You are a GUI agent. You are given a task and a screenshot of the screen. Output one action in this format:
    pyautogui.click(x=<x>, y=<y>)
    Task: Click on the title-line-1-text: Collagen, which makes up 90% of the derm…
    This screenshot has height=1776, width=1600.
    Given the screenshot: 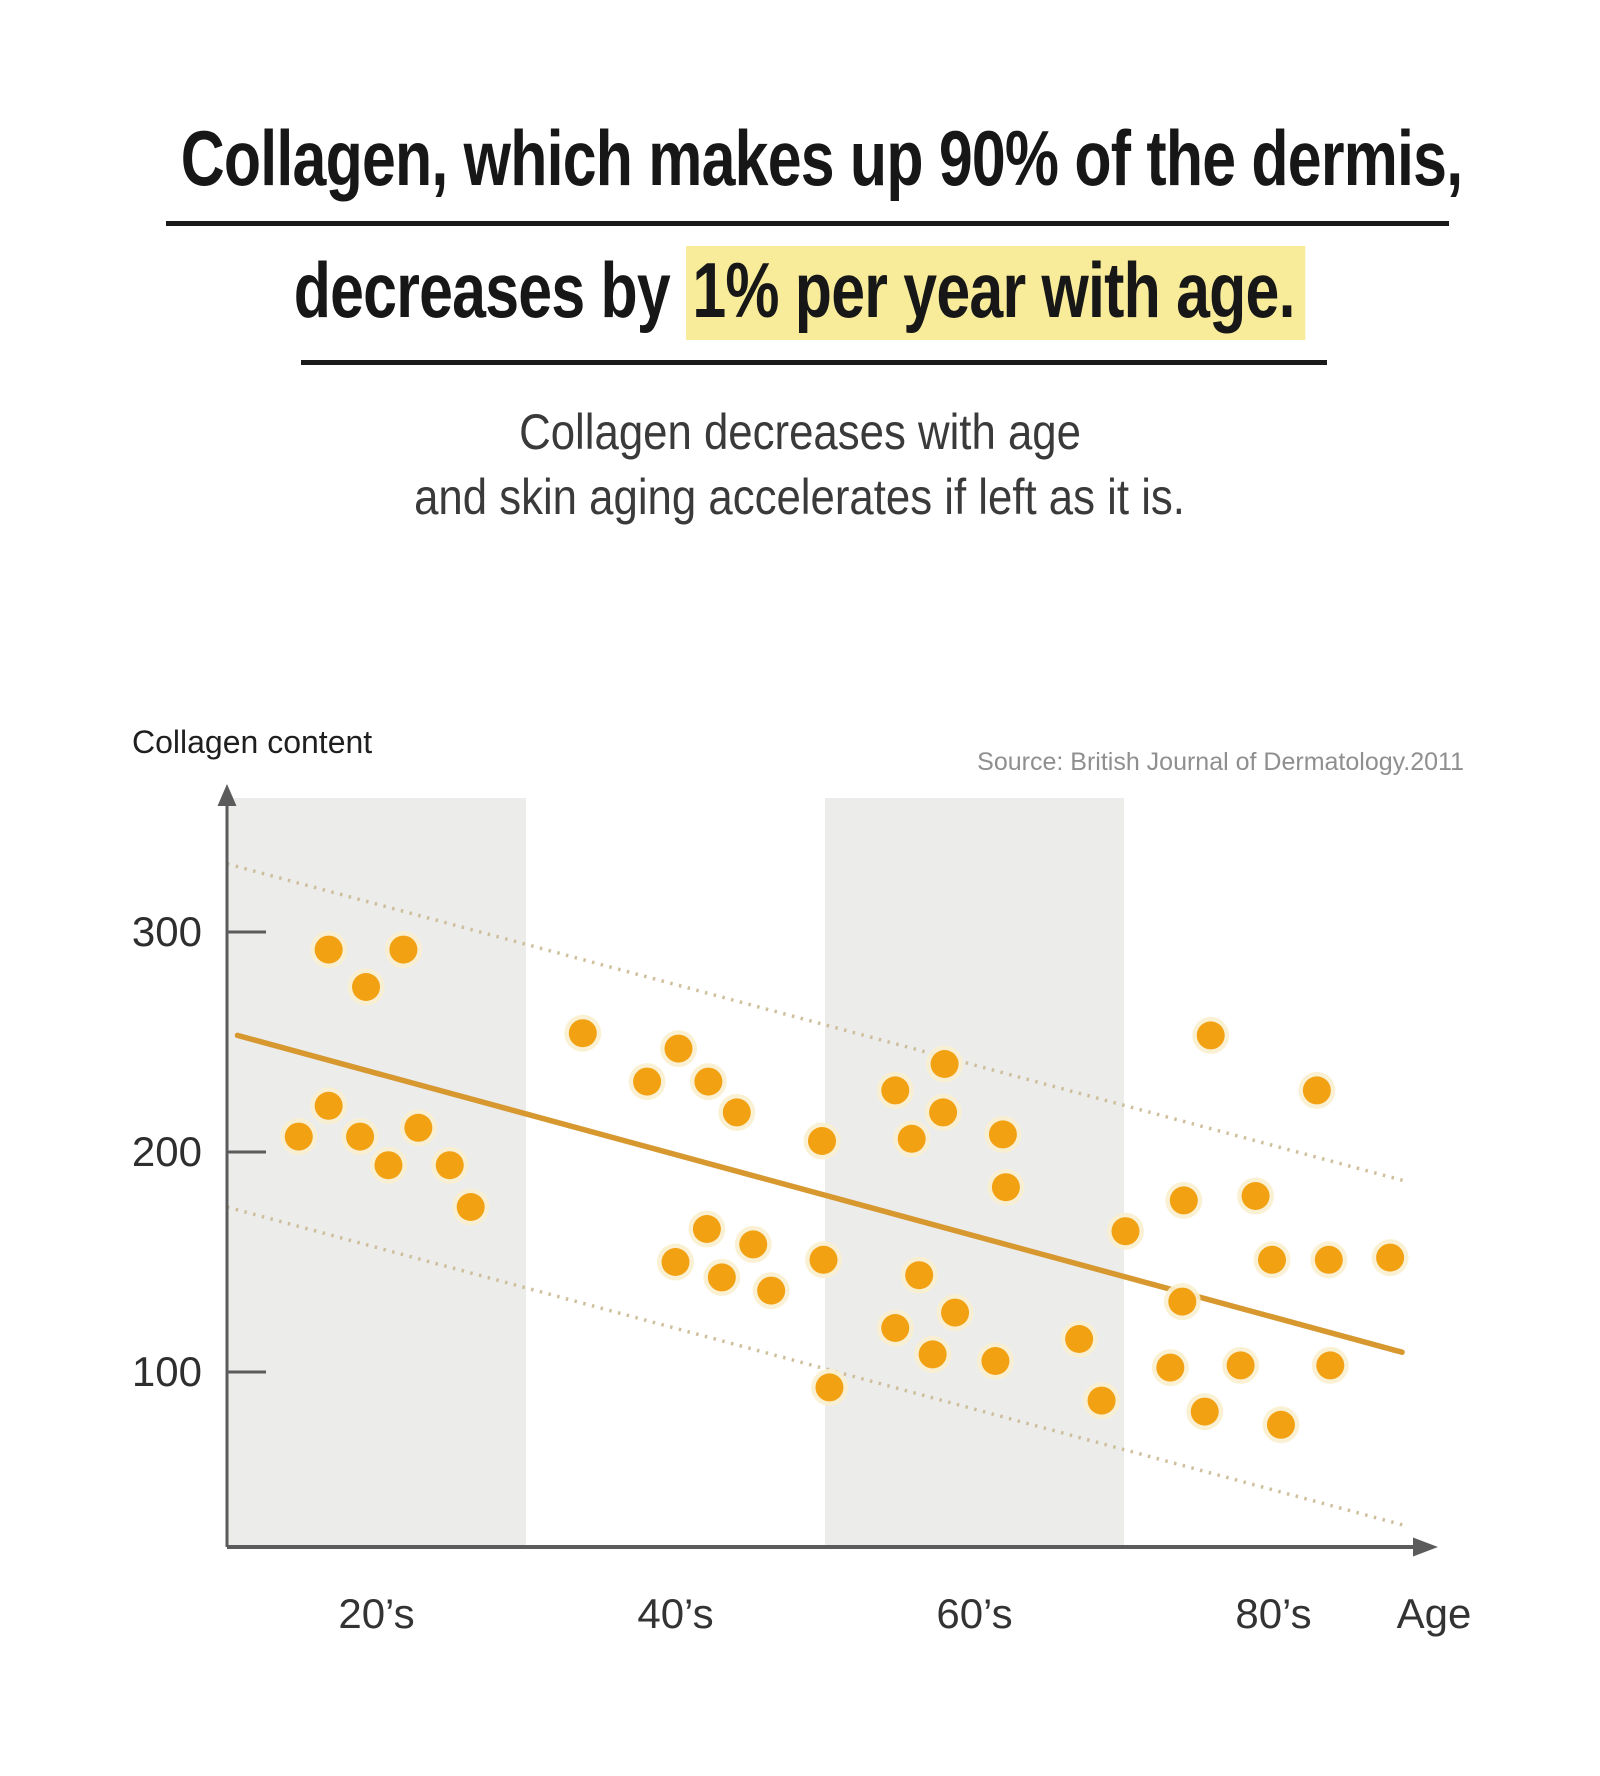 What is the action you would take?
    pyautogui.click(x=821, y=158)
    